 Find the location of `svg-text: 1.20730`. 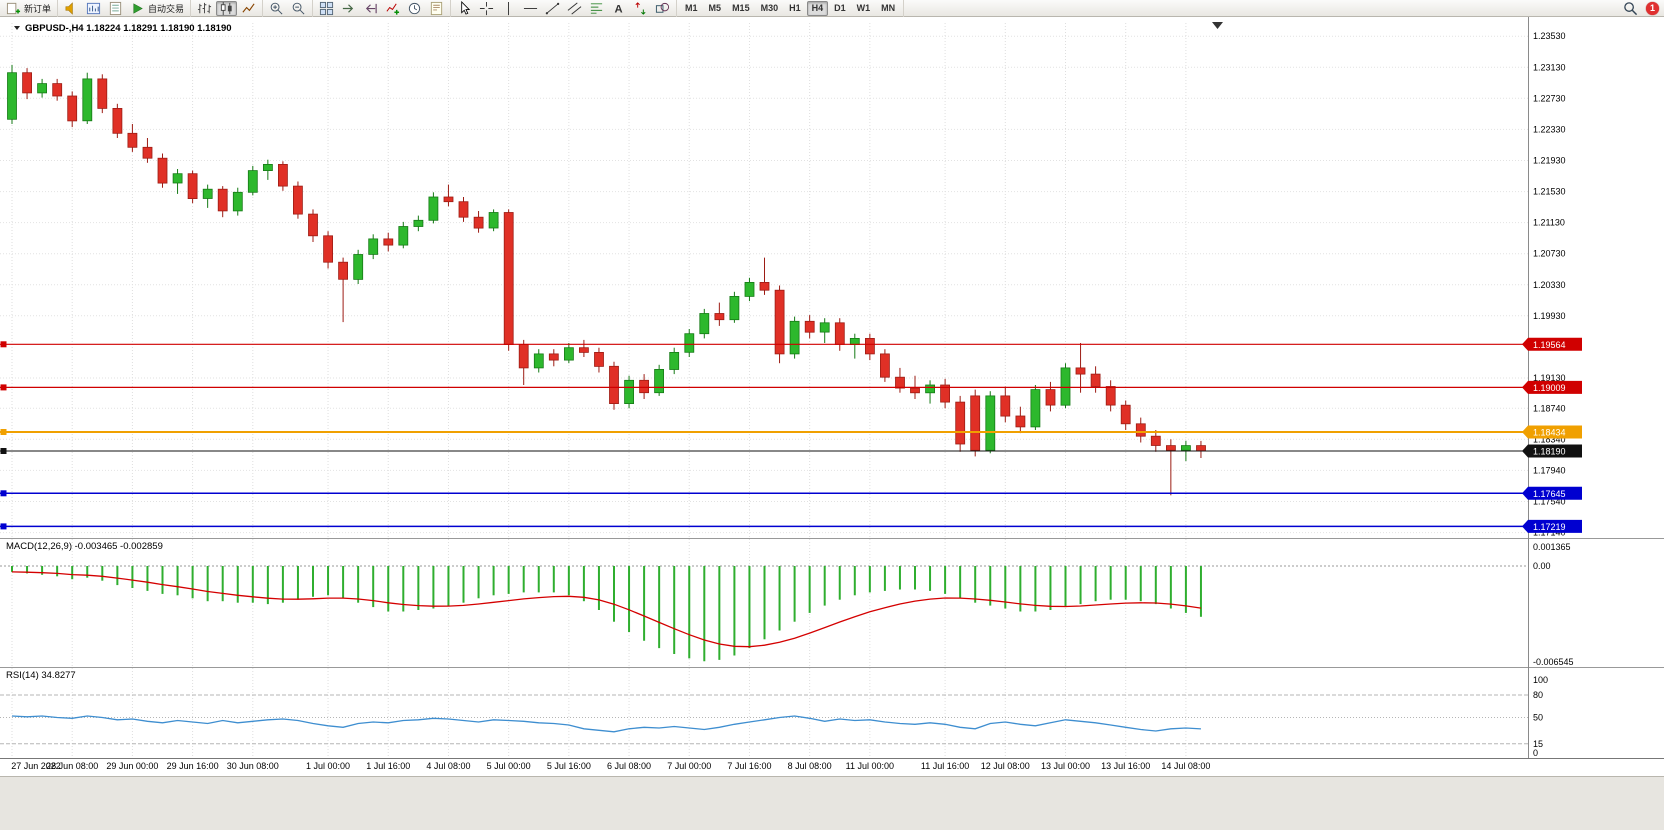

svg-text: 1.20730 is located at coordinates (1549, 254).